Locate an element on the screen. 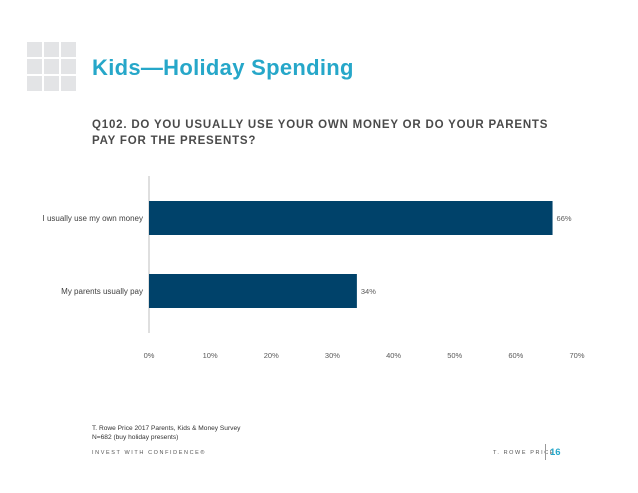 This screenshot has width=638, height=493. data-label: 34% is located at coordinates (368, 291).